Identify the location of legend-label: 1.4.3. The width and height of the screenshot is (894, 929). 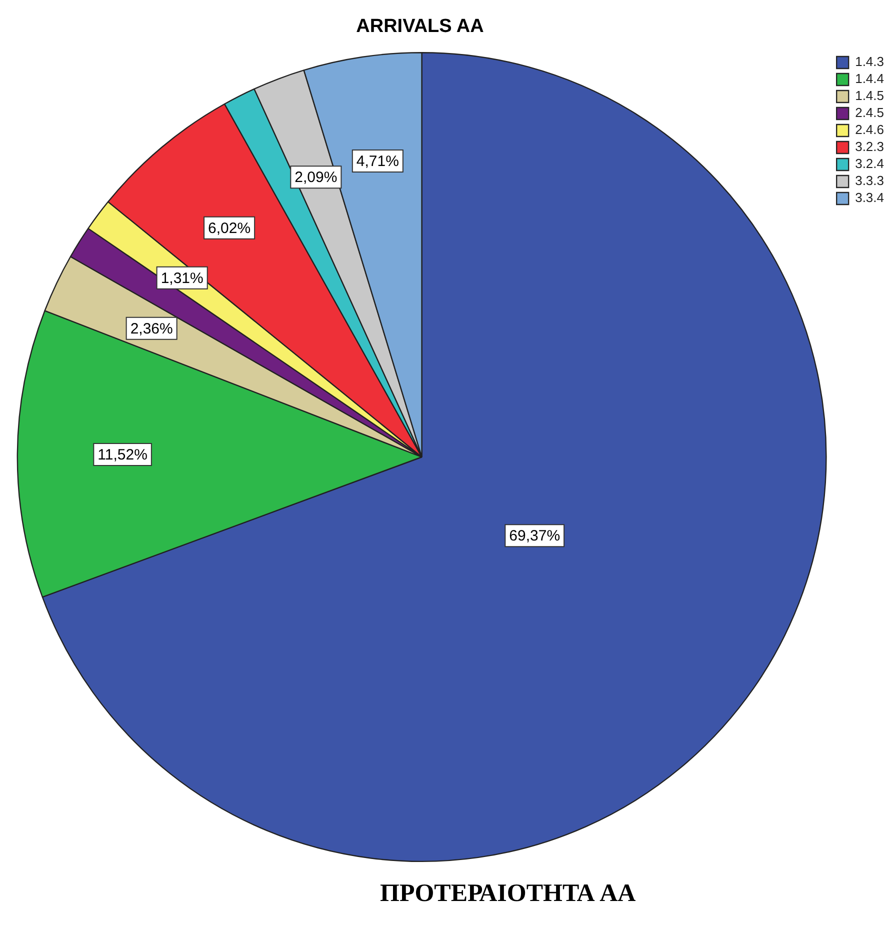
(869, 62).